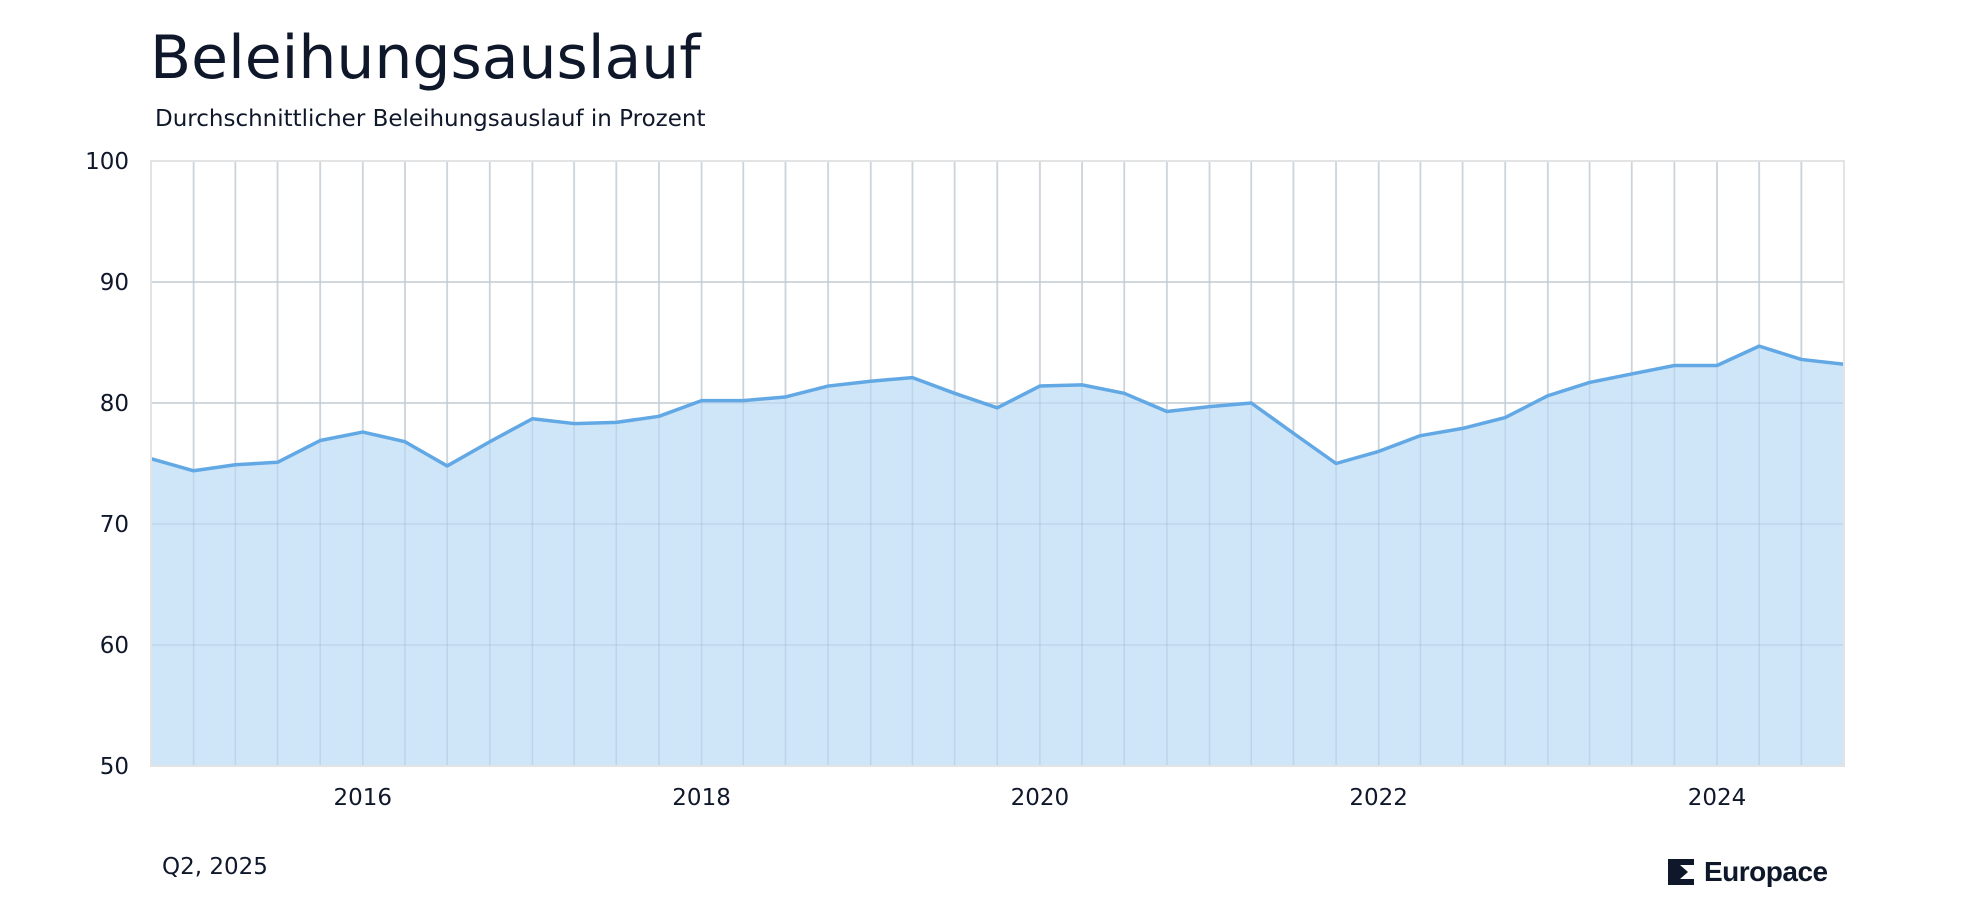  I want to click on series-line, so click(997, 408).